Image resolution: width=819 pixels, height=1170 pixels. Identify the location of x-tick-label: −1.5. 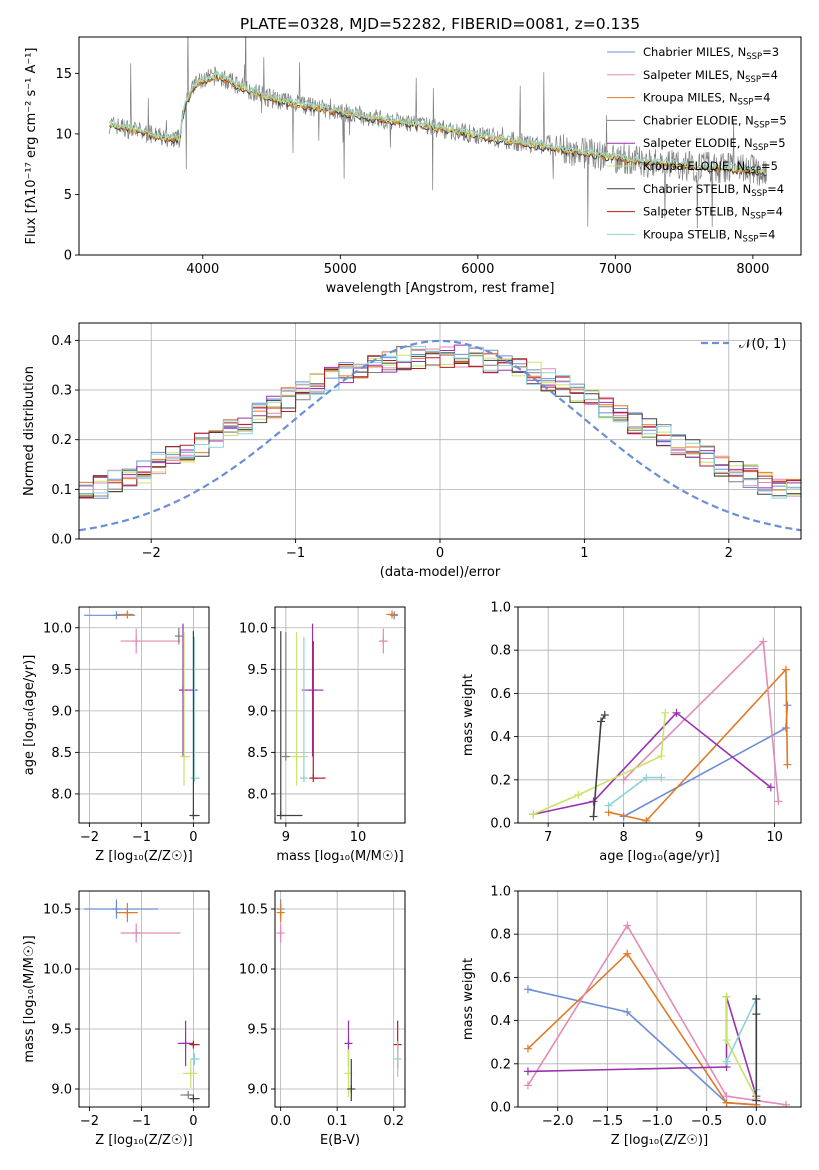
(608, 1121).